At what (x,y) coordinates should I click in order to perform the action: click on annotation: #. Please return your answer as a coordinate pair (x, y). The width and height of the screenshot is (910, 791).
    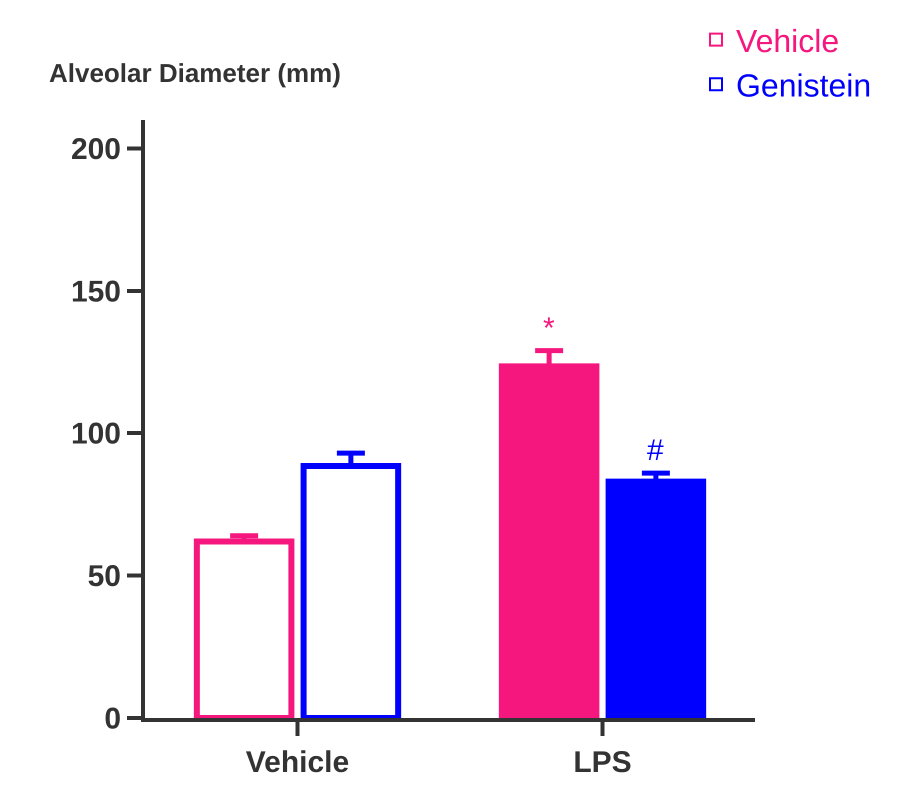
    Looking at the image, I should click on (655, 450).